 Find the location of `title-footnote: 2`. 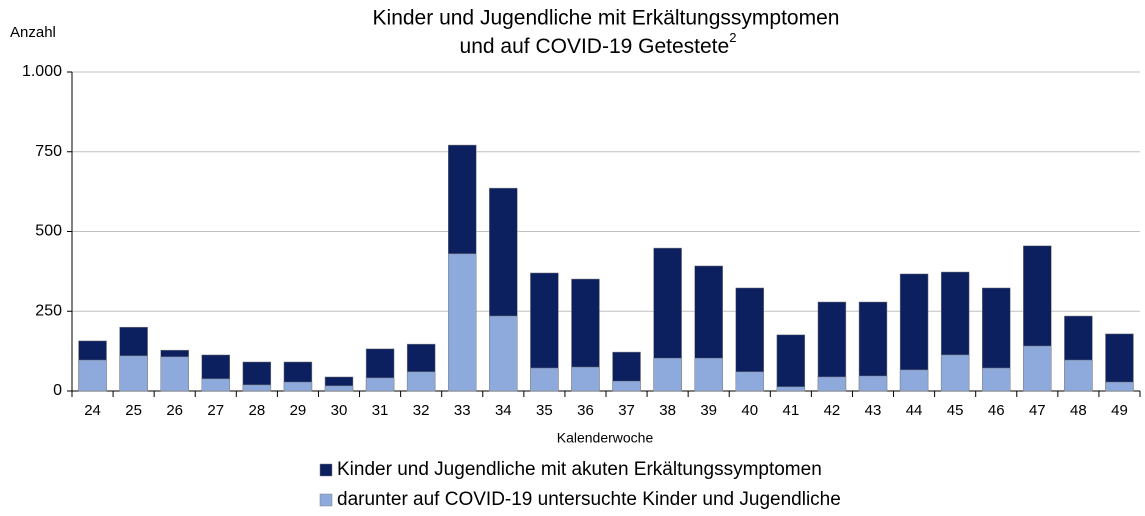

title-footnote: 2 is located at coordinates (732, 37).